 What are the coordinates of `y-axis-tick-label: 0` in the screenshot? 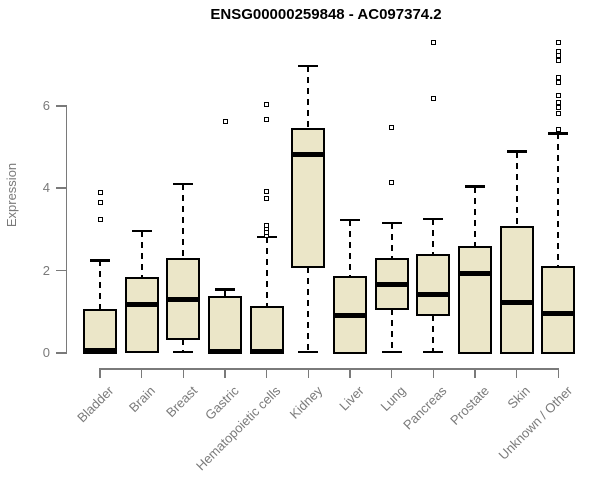 It's located at (46, 352).